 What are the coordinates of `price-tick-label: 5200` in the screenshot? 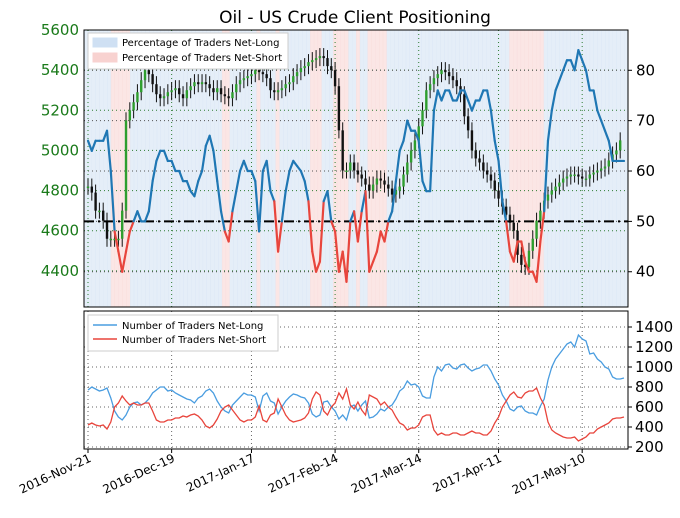 It's located at (60, 110).